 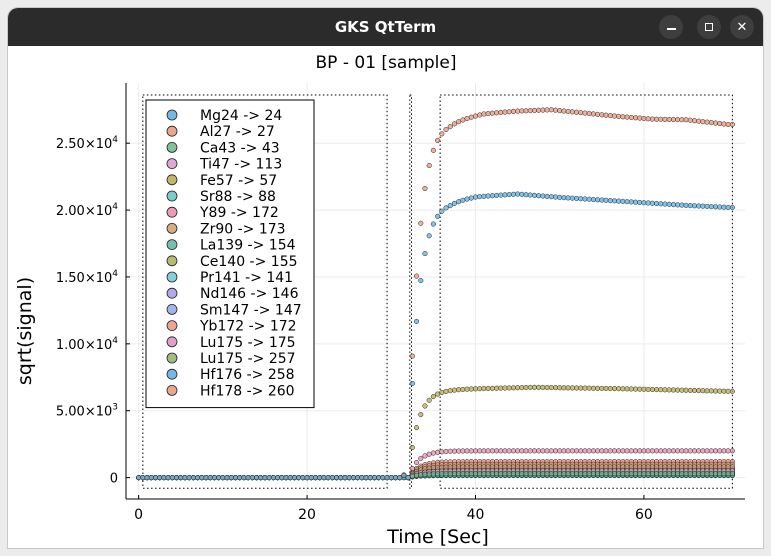 I want to click on close-button: ✕, so click(x=742, y=27).